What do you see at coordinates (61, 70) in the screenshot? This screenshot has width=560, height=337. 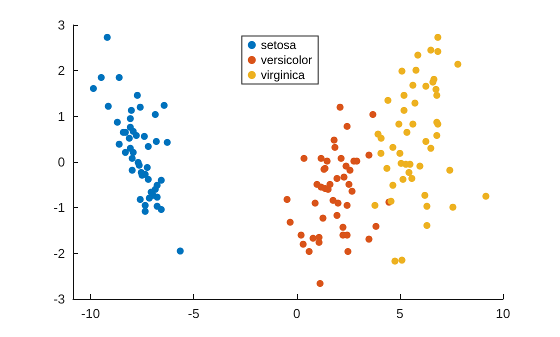 I see `y-tick-label: 2` at bounding box center [61, 70].